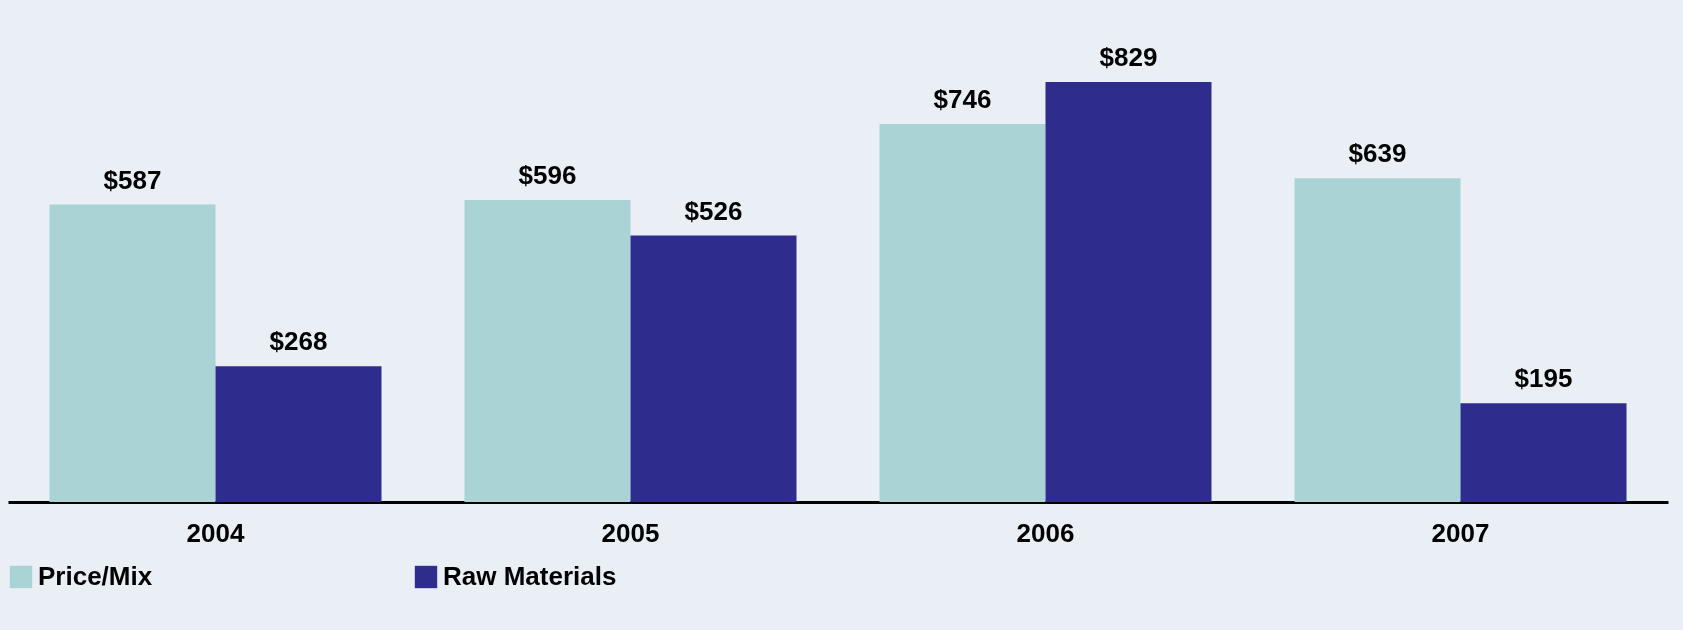 Image resolution: width=1683 pixels, height=630 pixels. I want to click on x-tick-label: 2006, so click(1045, 532).